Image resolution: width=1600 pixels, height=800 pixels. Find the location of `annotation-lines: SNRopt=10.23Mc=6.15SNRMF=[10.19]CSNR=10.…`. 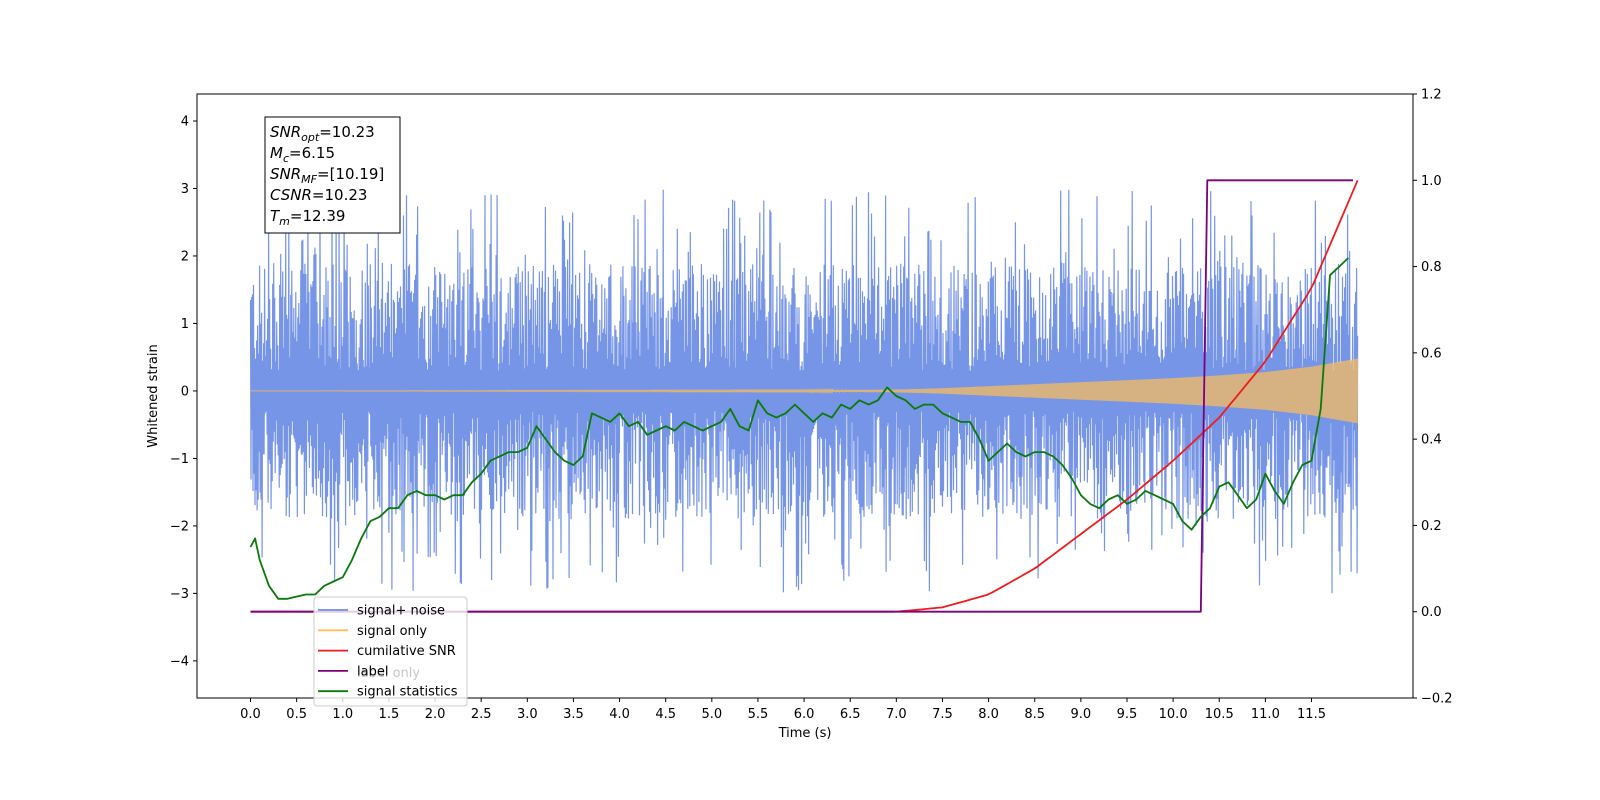

annotation-lines: SNRopt=10.23Mc=6.15SNRMF=[10.19]CSNR=10.… is located at coordinates (327, 175).